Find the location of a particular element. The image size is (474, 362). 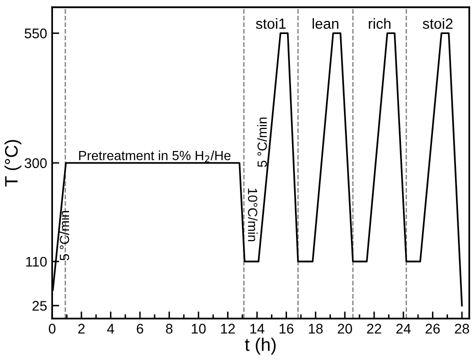

x-tick-label: 18 is located at coordinates (315, 329).